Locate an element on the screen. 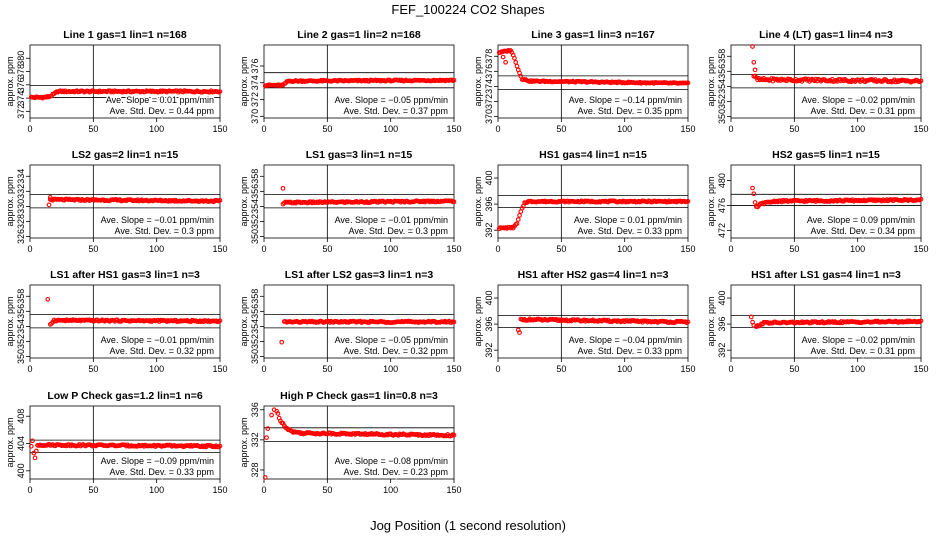  stddev-annotation: Ave. Std. Dev. = 0.33 ppm is located at coordinates (162, 472).